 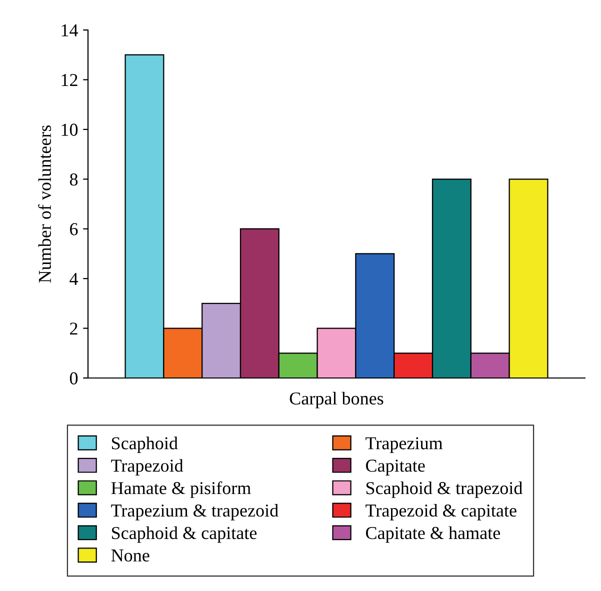 I want to click on y-tick-label: 0, so click(x=74, y=378).